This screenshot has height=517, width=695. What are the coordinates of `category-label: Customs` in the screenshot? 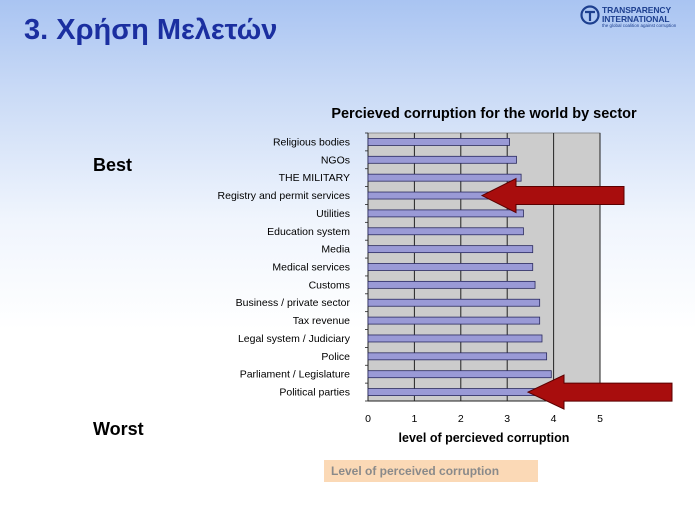 It's located at (329, 285).